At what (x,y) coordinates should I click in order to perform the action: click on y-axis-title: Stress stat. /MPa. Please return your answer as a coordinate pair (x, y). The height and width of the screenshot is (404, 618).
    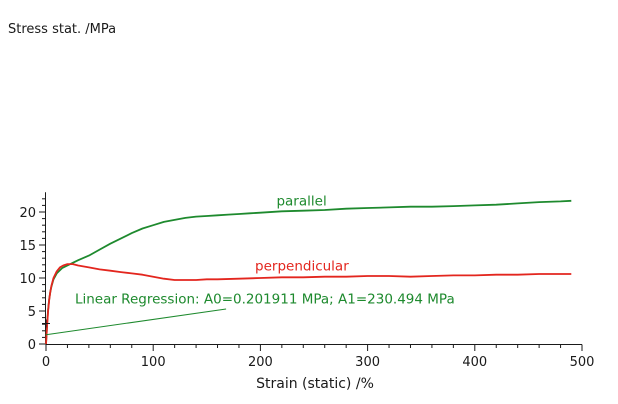
    Looking at the image, I should click on (62, 29).